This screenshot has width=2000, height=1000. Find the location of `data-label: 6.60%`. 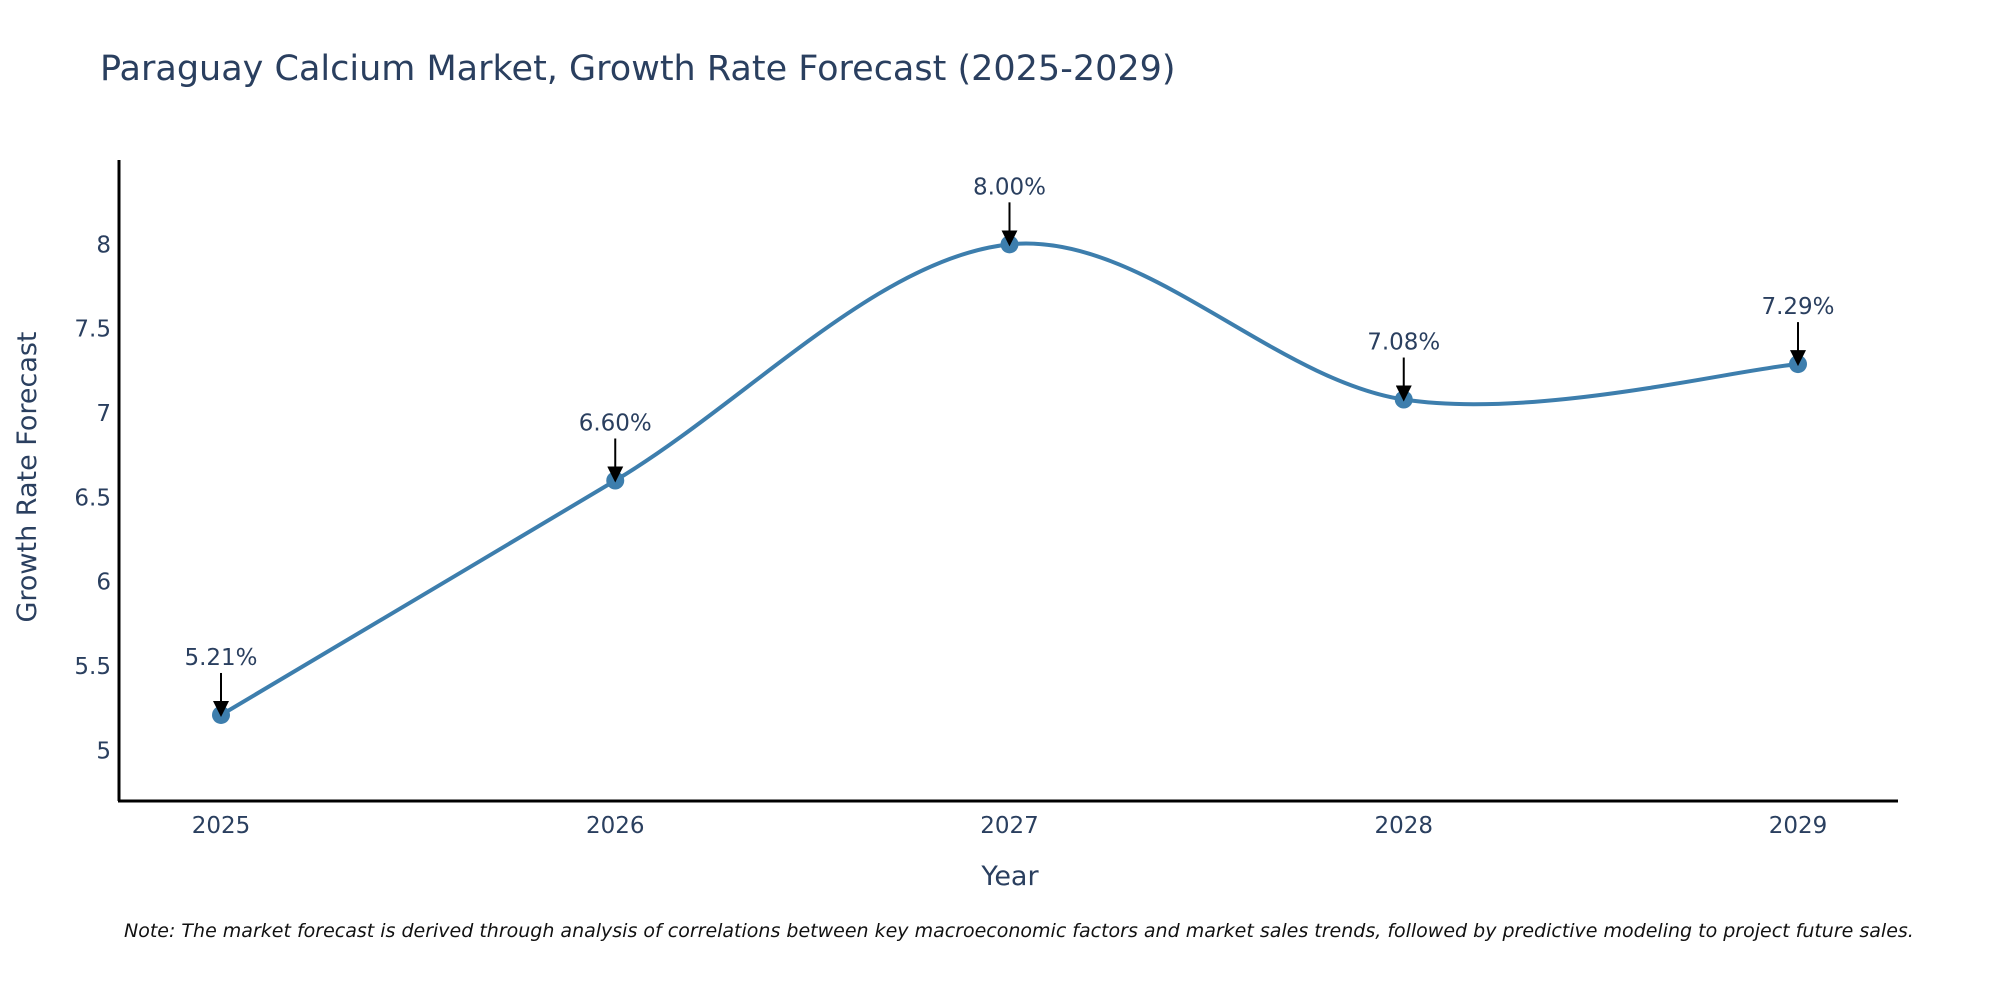

data-label: 6.60% is located at coordinates (615, 424).